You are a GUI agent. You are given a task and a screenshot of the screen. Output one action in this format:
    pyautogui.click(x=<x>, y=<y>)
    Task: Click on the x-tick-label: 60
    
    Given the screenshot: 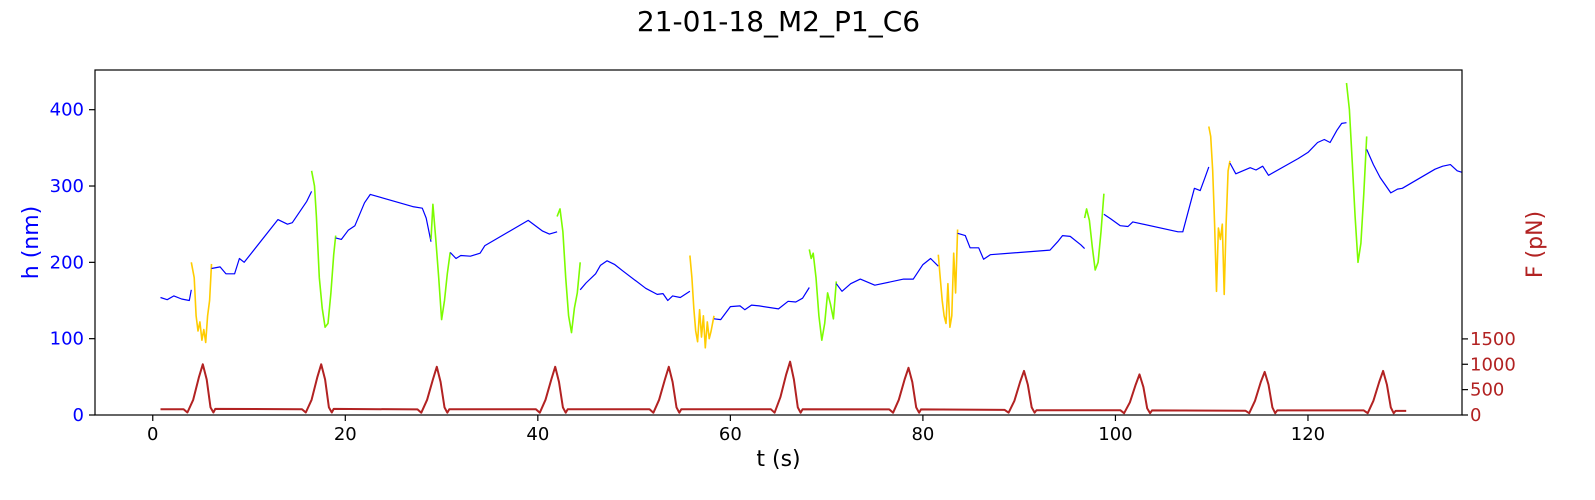 What is the action you would take?
    pyautogui.click(x=730, y=434)
    